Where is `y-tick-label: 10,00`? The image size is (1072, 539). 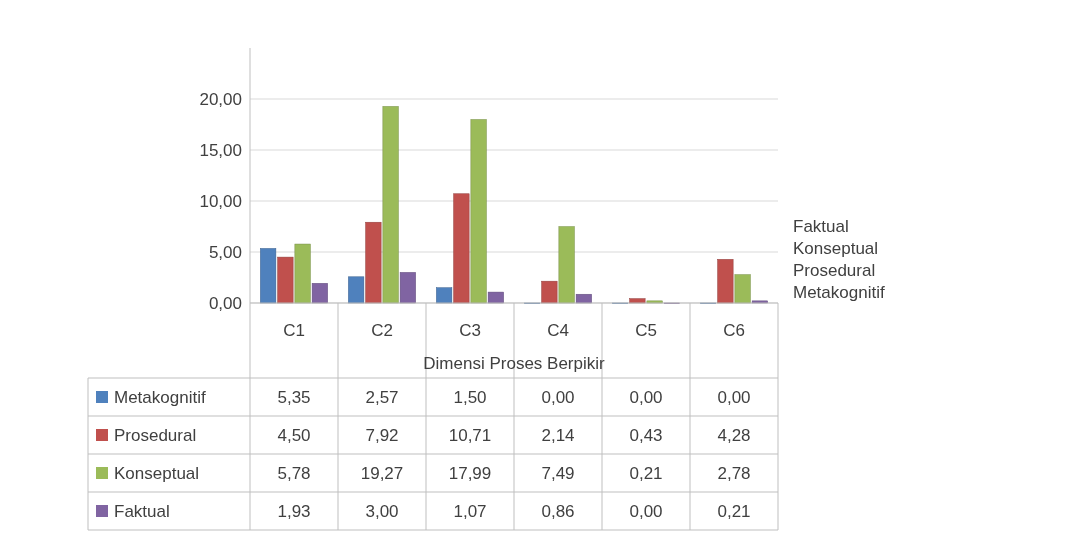 y-tick-label: 10,00 is located at coordinates (220, 201).